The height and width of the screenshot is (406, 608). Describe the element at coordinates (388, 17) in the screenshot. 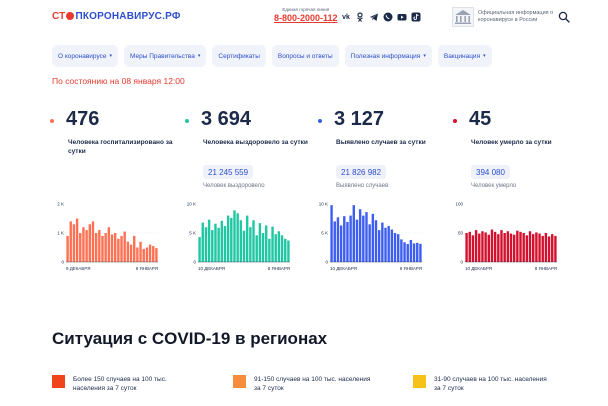

I see `viber-icon` at that location.